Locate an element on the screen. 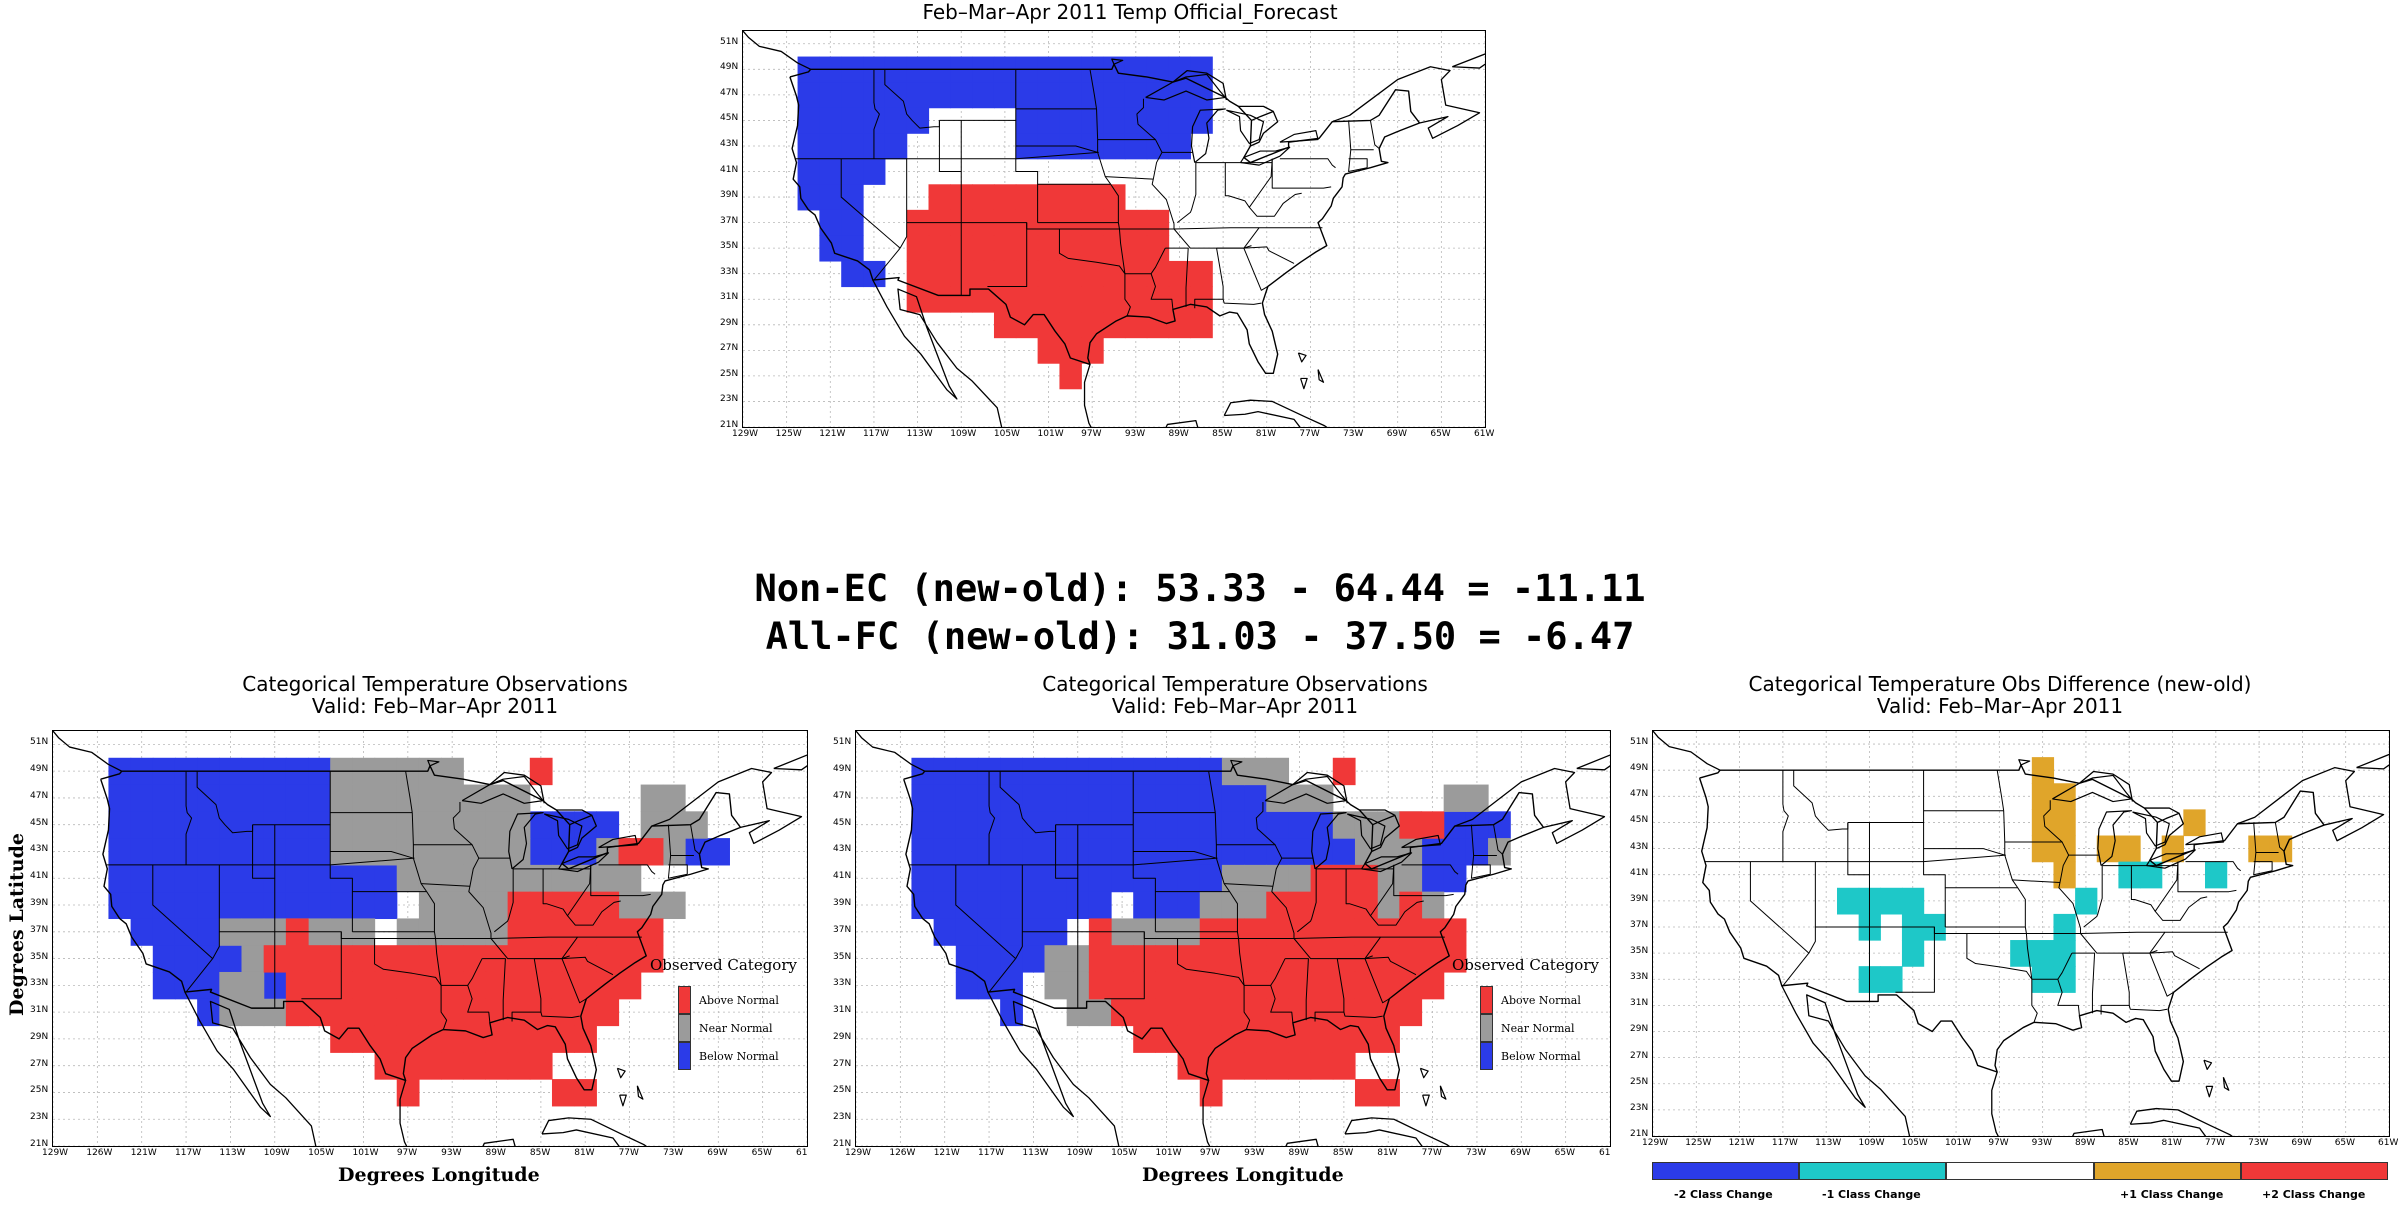 The image size is (2400, 1232). minus1-label: -1 Class Change is located at coordinates (1871, 1194).